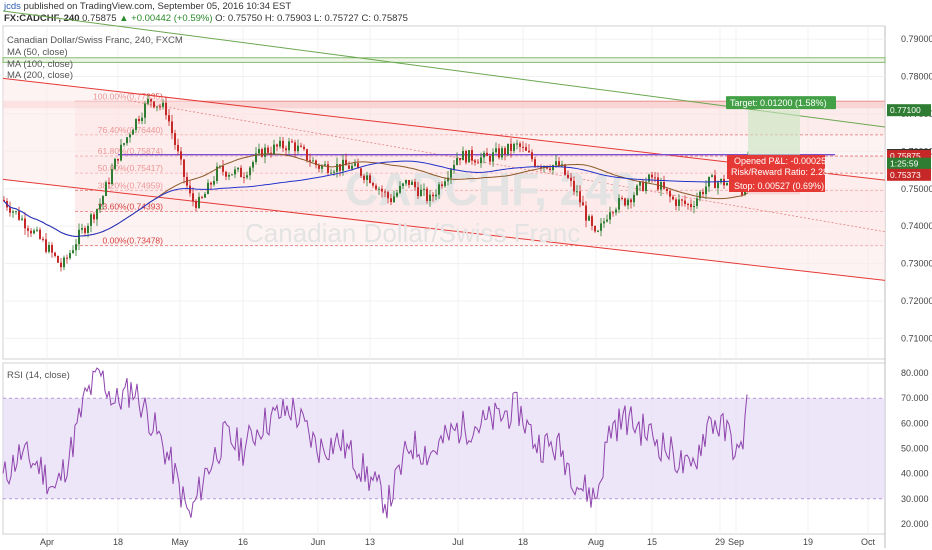  What do you see at coordinates (776, 167) in the screenshot?
I see `pl-box` at bounding box center [776, 167].